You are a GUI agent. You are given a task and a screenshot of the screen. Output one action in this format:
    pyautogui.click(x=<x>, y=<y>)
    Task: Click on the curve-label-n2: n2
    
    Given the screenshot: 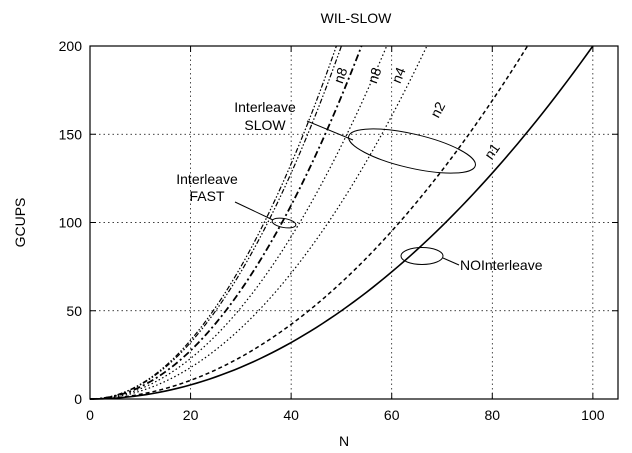 What is the action you would take?
    pyautogui.click(x=438, y=109)
    